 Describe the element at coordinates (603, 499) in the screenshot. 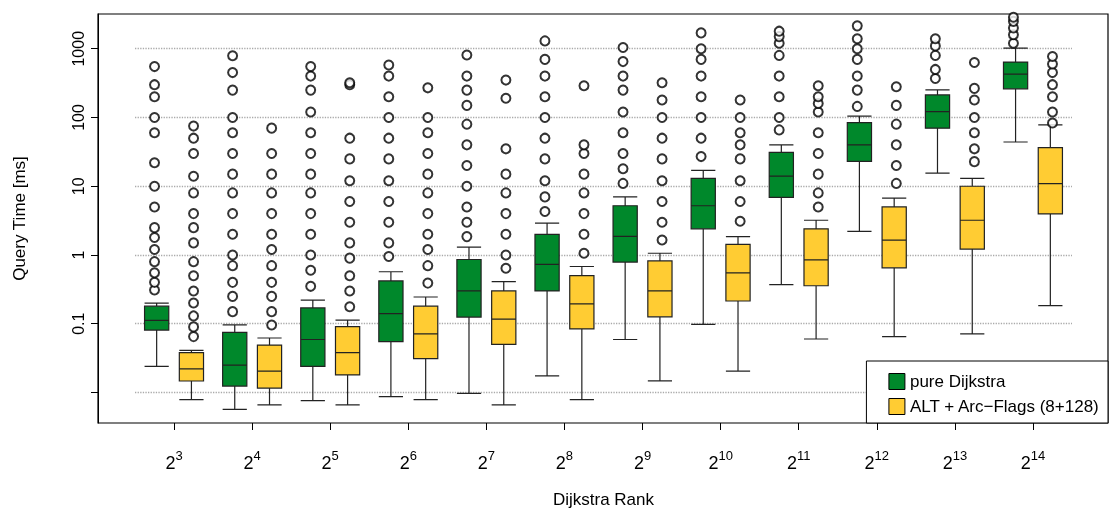

I see `x-axis-title: Dijkstra Rank` at that location.